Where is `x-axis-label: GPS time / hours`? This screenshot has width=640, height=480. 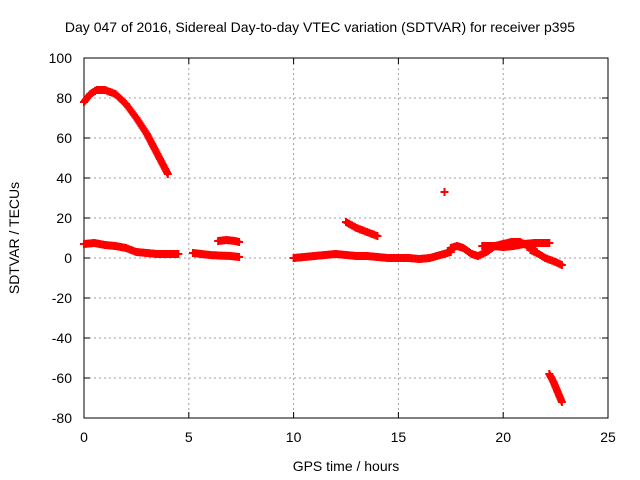 x-axis-label: GPS time / hours is located at coordinates (346, 466).